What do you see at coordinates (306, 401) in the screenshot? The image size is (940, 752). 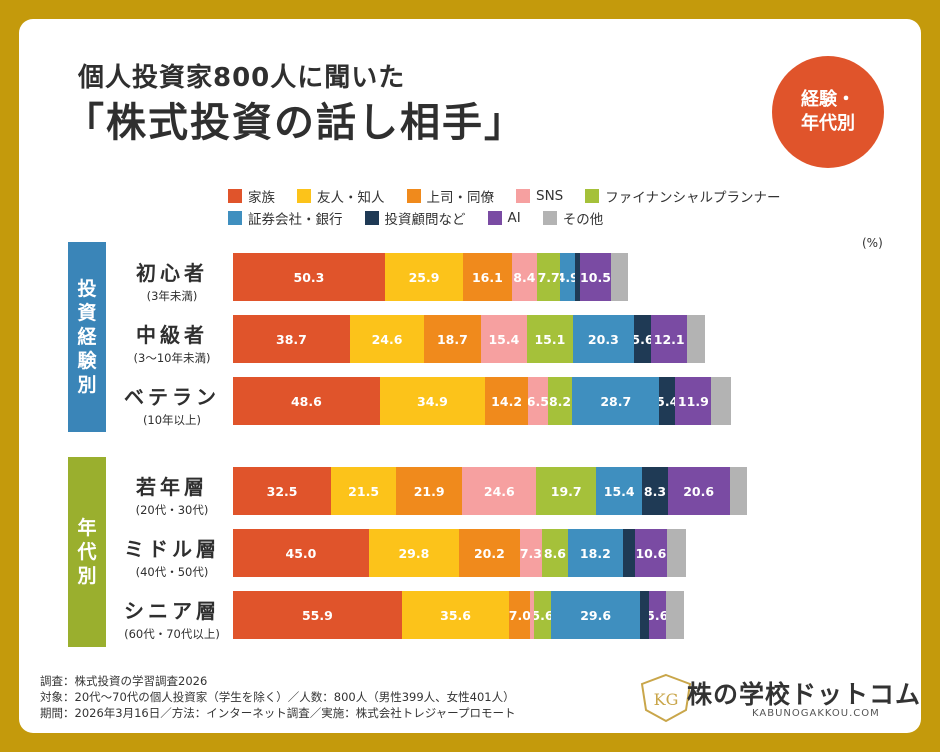 I see `bar-segment: 48.6` at bounding box center [306, 401].